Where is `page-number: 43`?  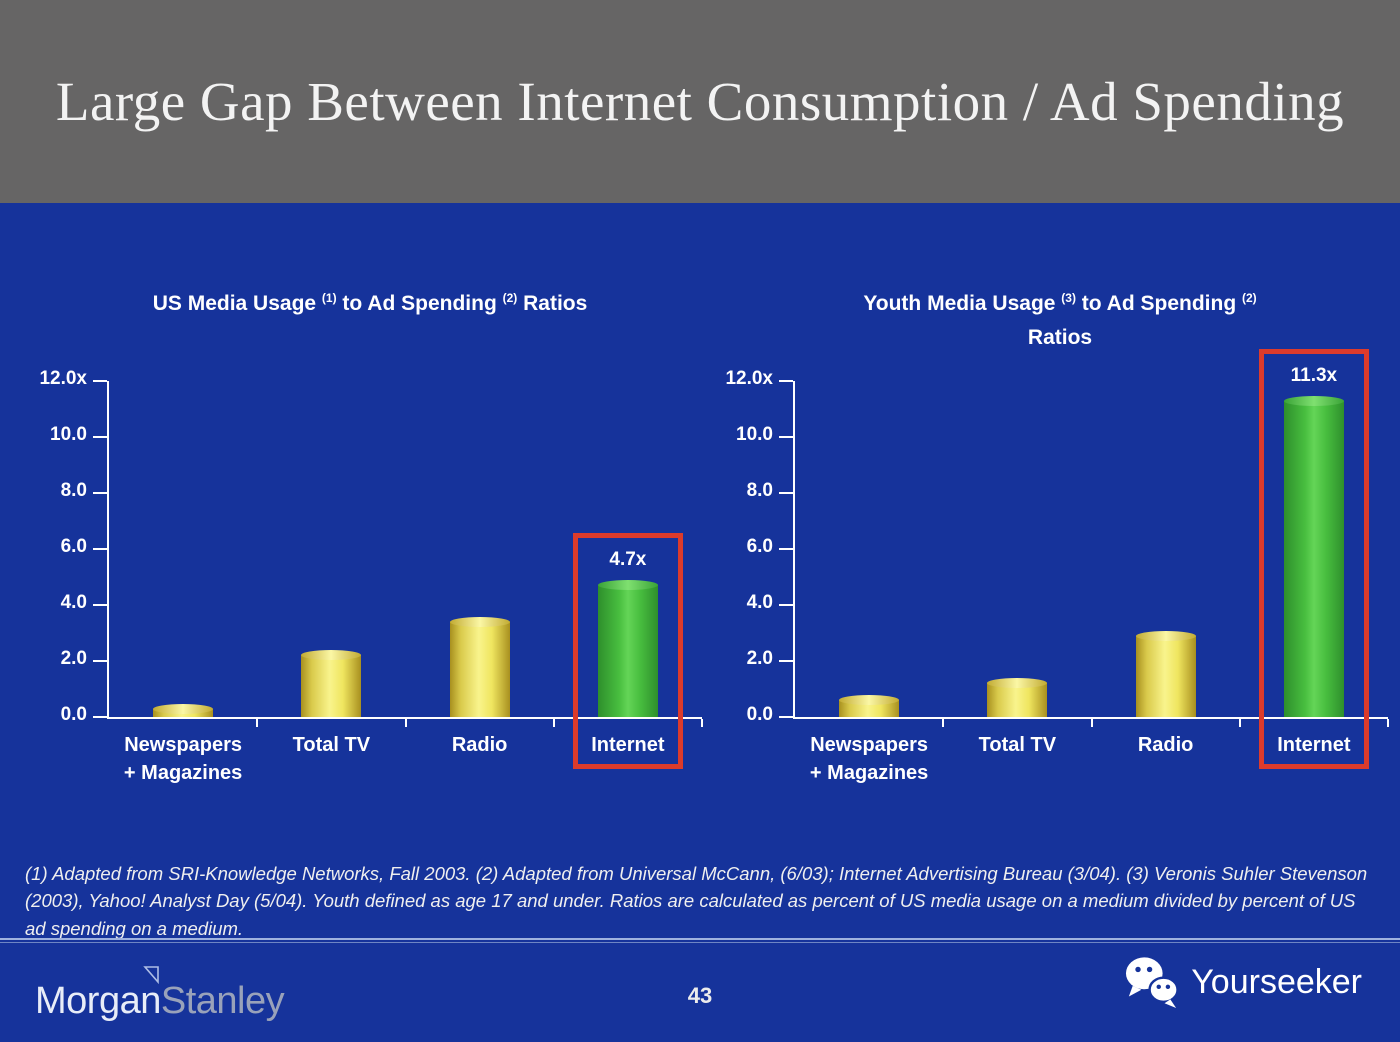
page-number: 43 is located at coordinates (700, 995).